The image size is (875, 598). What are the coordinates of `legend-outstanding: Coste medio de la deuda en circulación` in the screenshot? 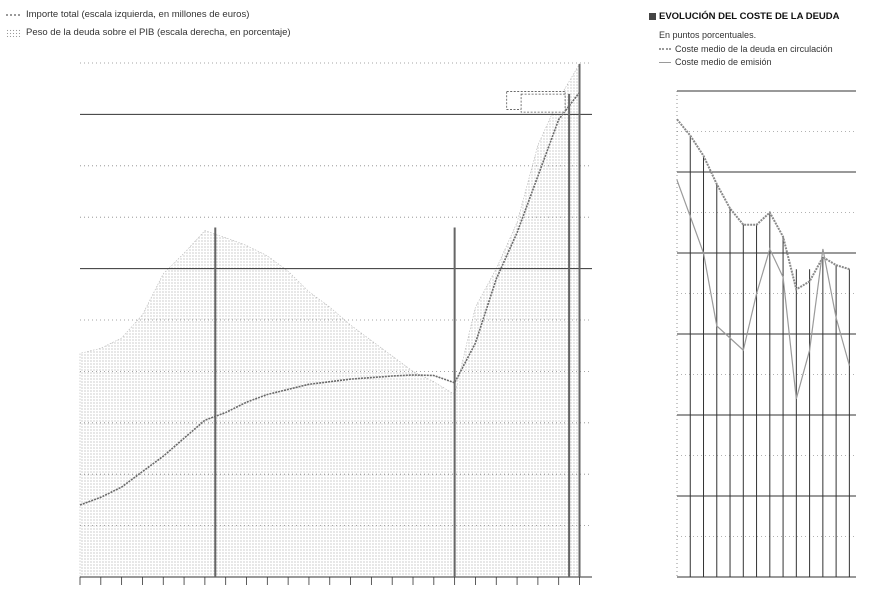 It's located at (746, 49).